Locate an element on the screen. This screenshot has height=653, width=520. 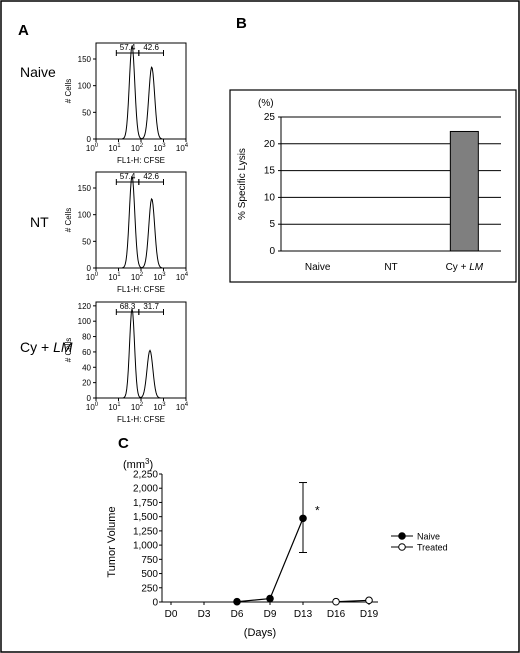
x-tick-label: D0 is located at coordinates (171, 614).